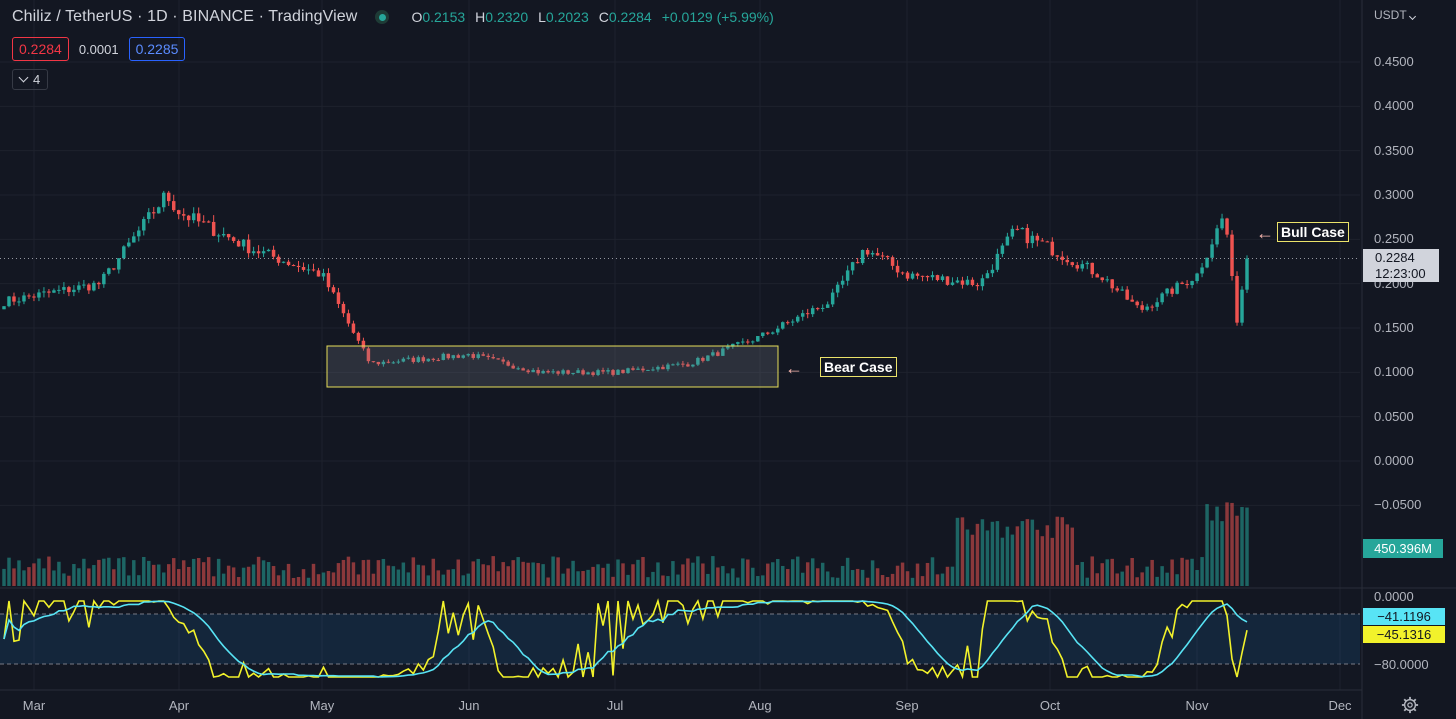 Image resolution: width=1456 pixels, height=719 pixels. I want to click on indicators-toggle: 4, so click(30, 79).